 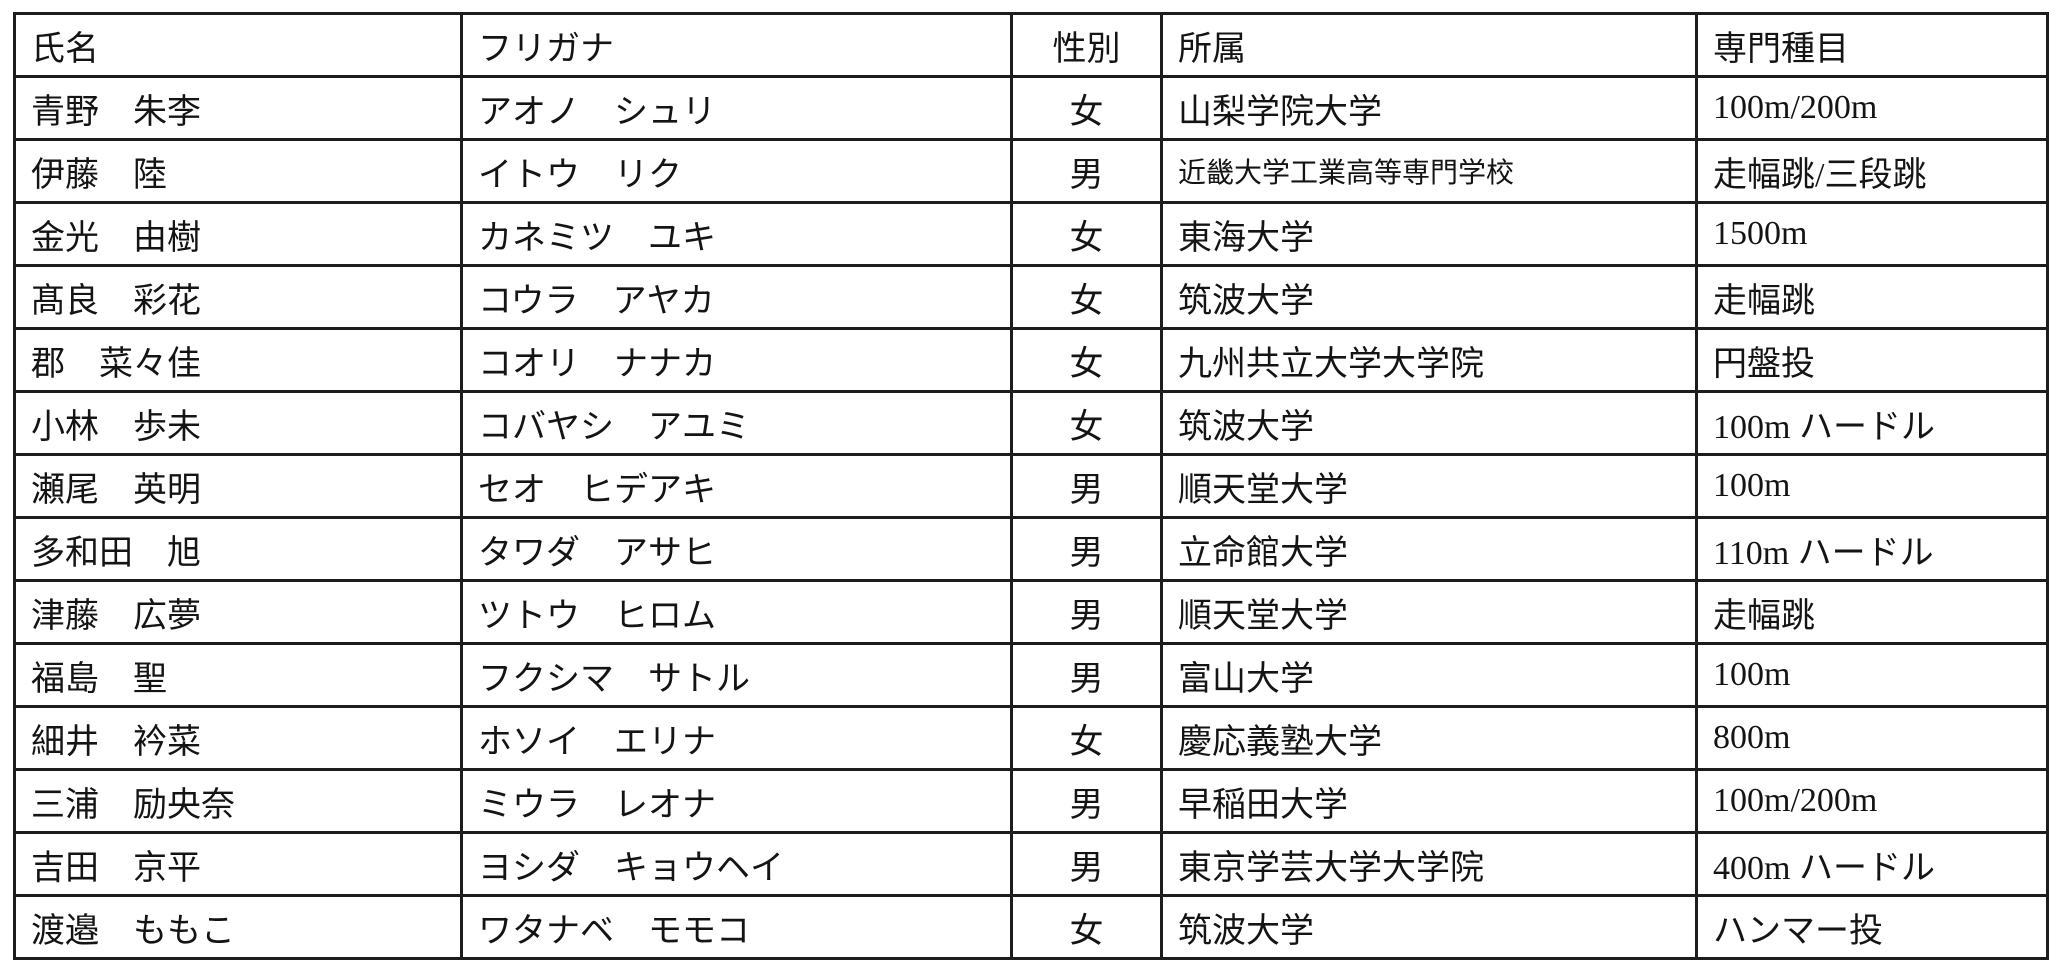 I want to click on cell-furigana: ツトウ ヒロム, so click(x=736, y=612).